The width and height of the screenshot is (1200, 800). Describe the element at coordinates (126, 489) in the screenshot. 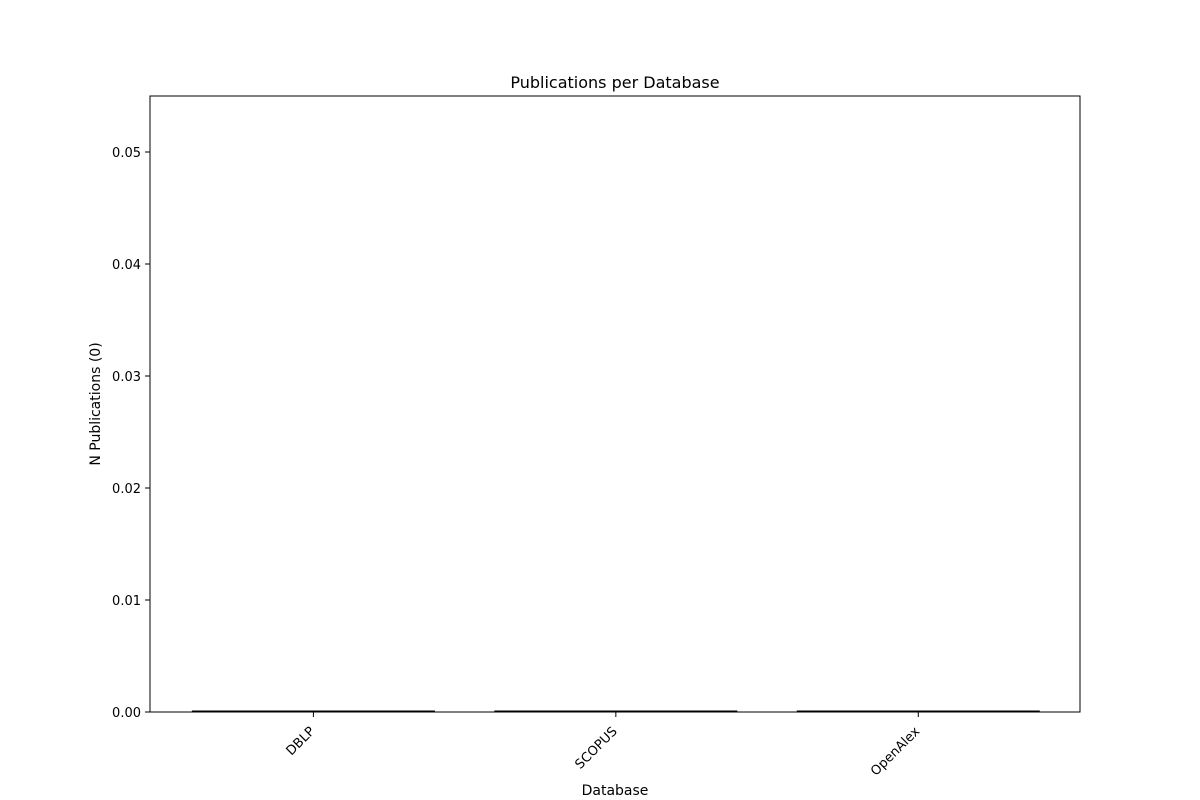

I see `y-tick-label: 0.02` at that location.